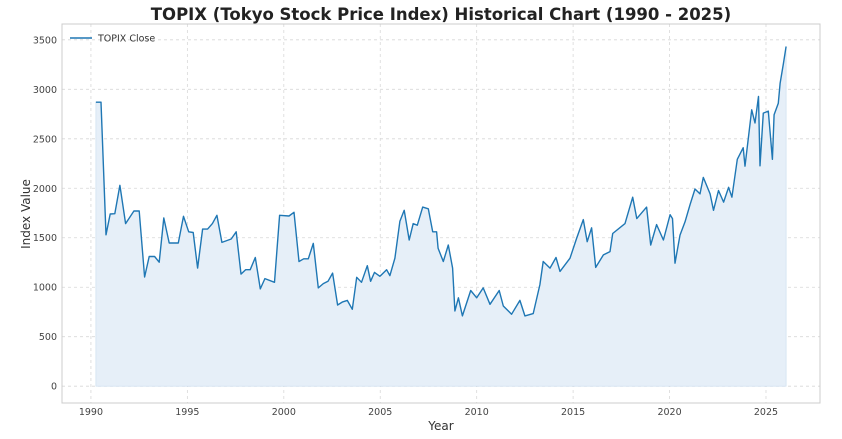 The image size is (842, 439). What do you see at coordinates (669, 412) in the screenshot?
I see `x-tick-label: 2020` at bounding box center [669, 412].